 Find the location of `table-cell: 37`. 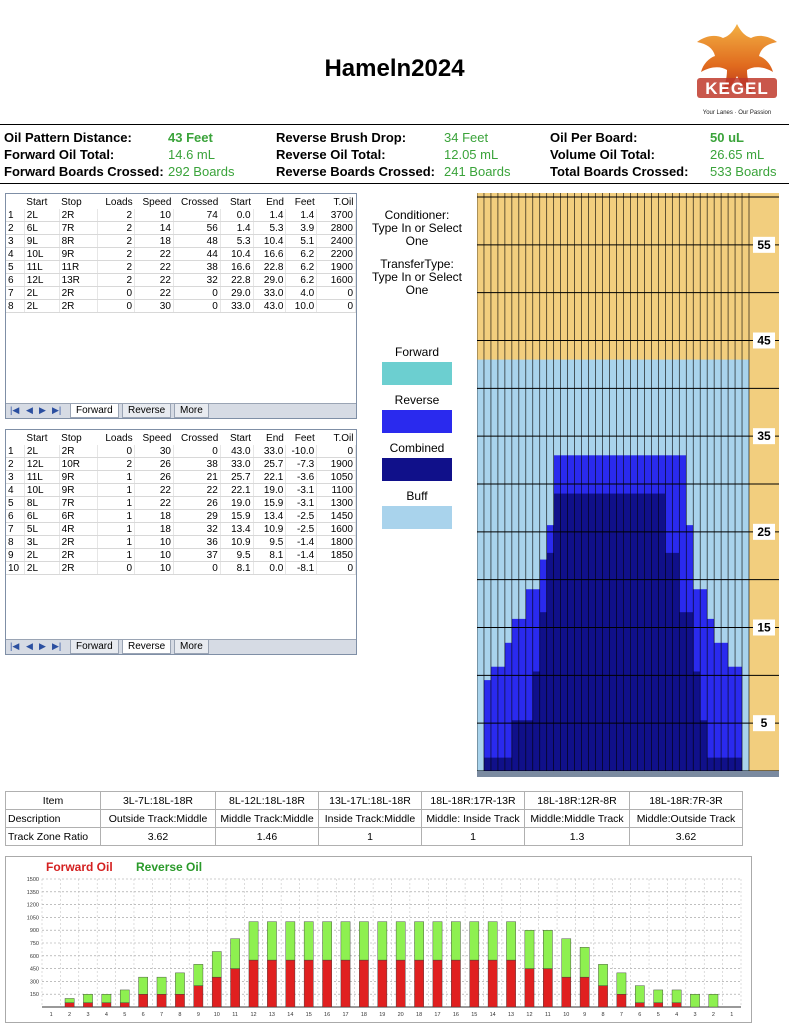

table-cell: 37 is located at coordinates (197, 555).